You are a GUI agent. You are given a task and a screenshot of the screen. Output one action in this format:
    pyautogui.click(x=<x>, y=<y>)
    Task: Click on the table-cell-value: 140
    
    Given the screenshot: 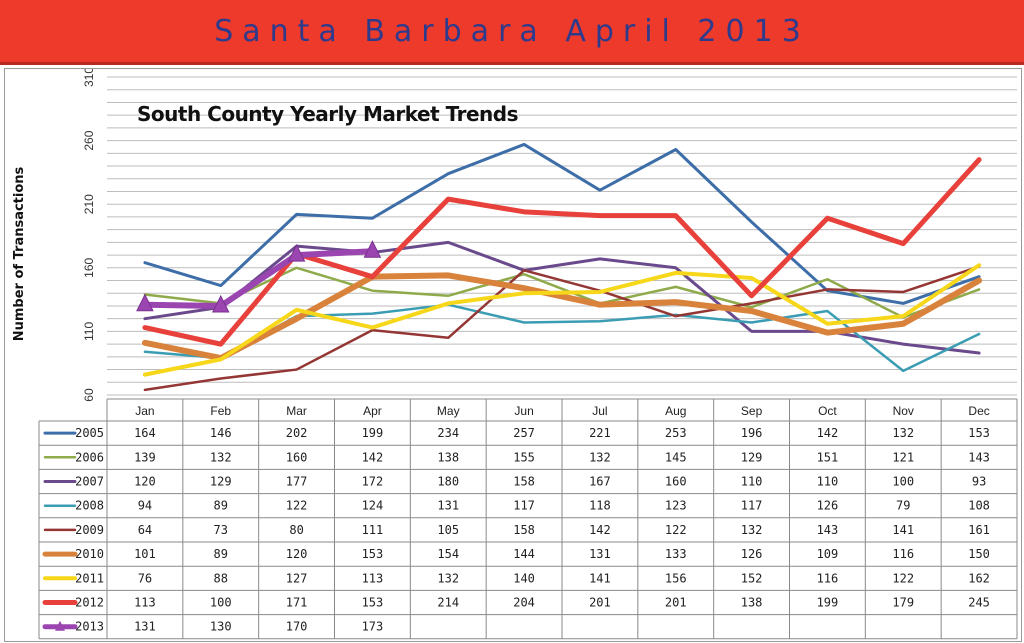 What is the action you would take?
    pyautogui.click(x=524, y=578)
    